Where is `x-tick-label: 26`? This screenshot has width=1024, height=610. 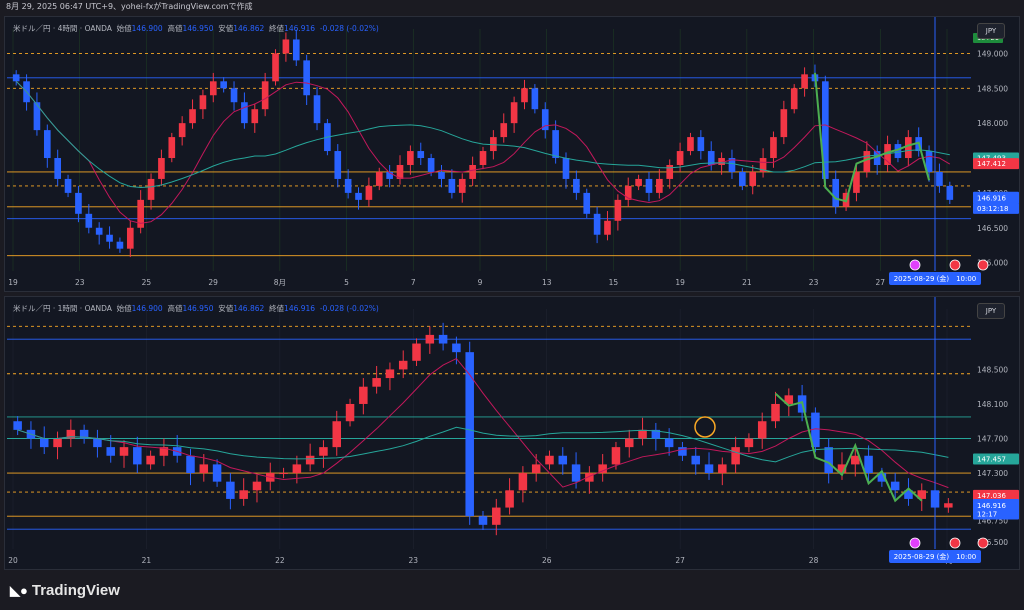 x-tick-label: 26 is located at coordinates (547, 560).